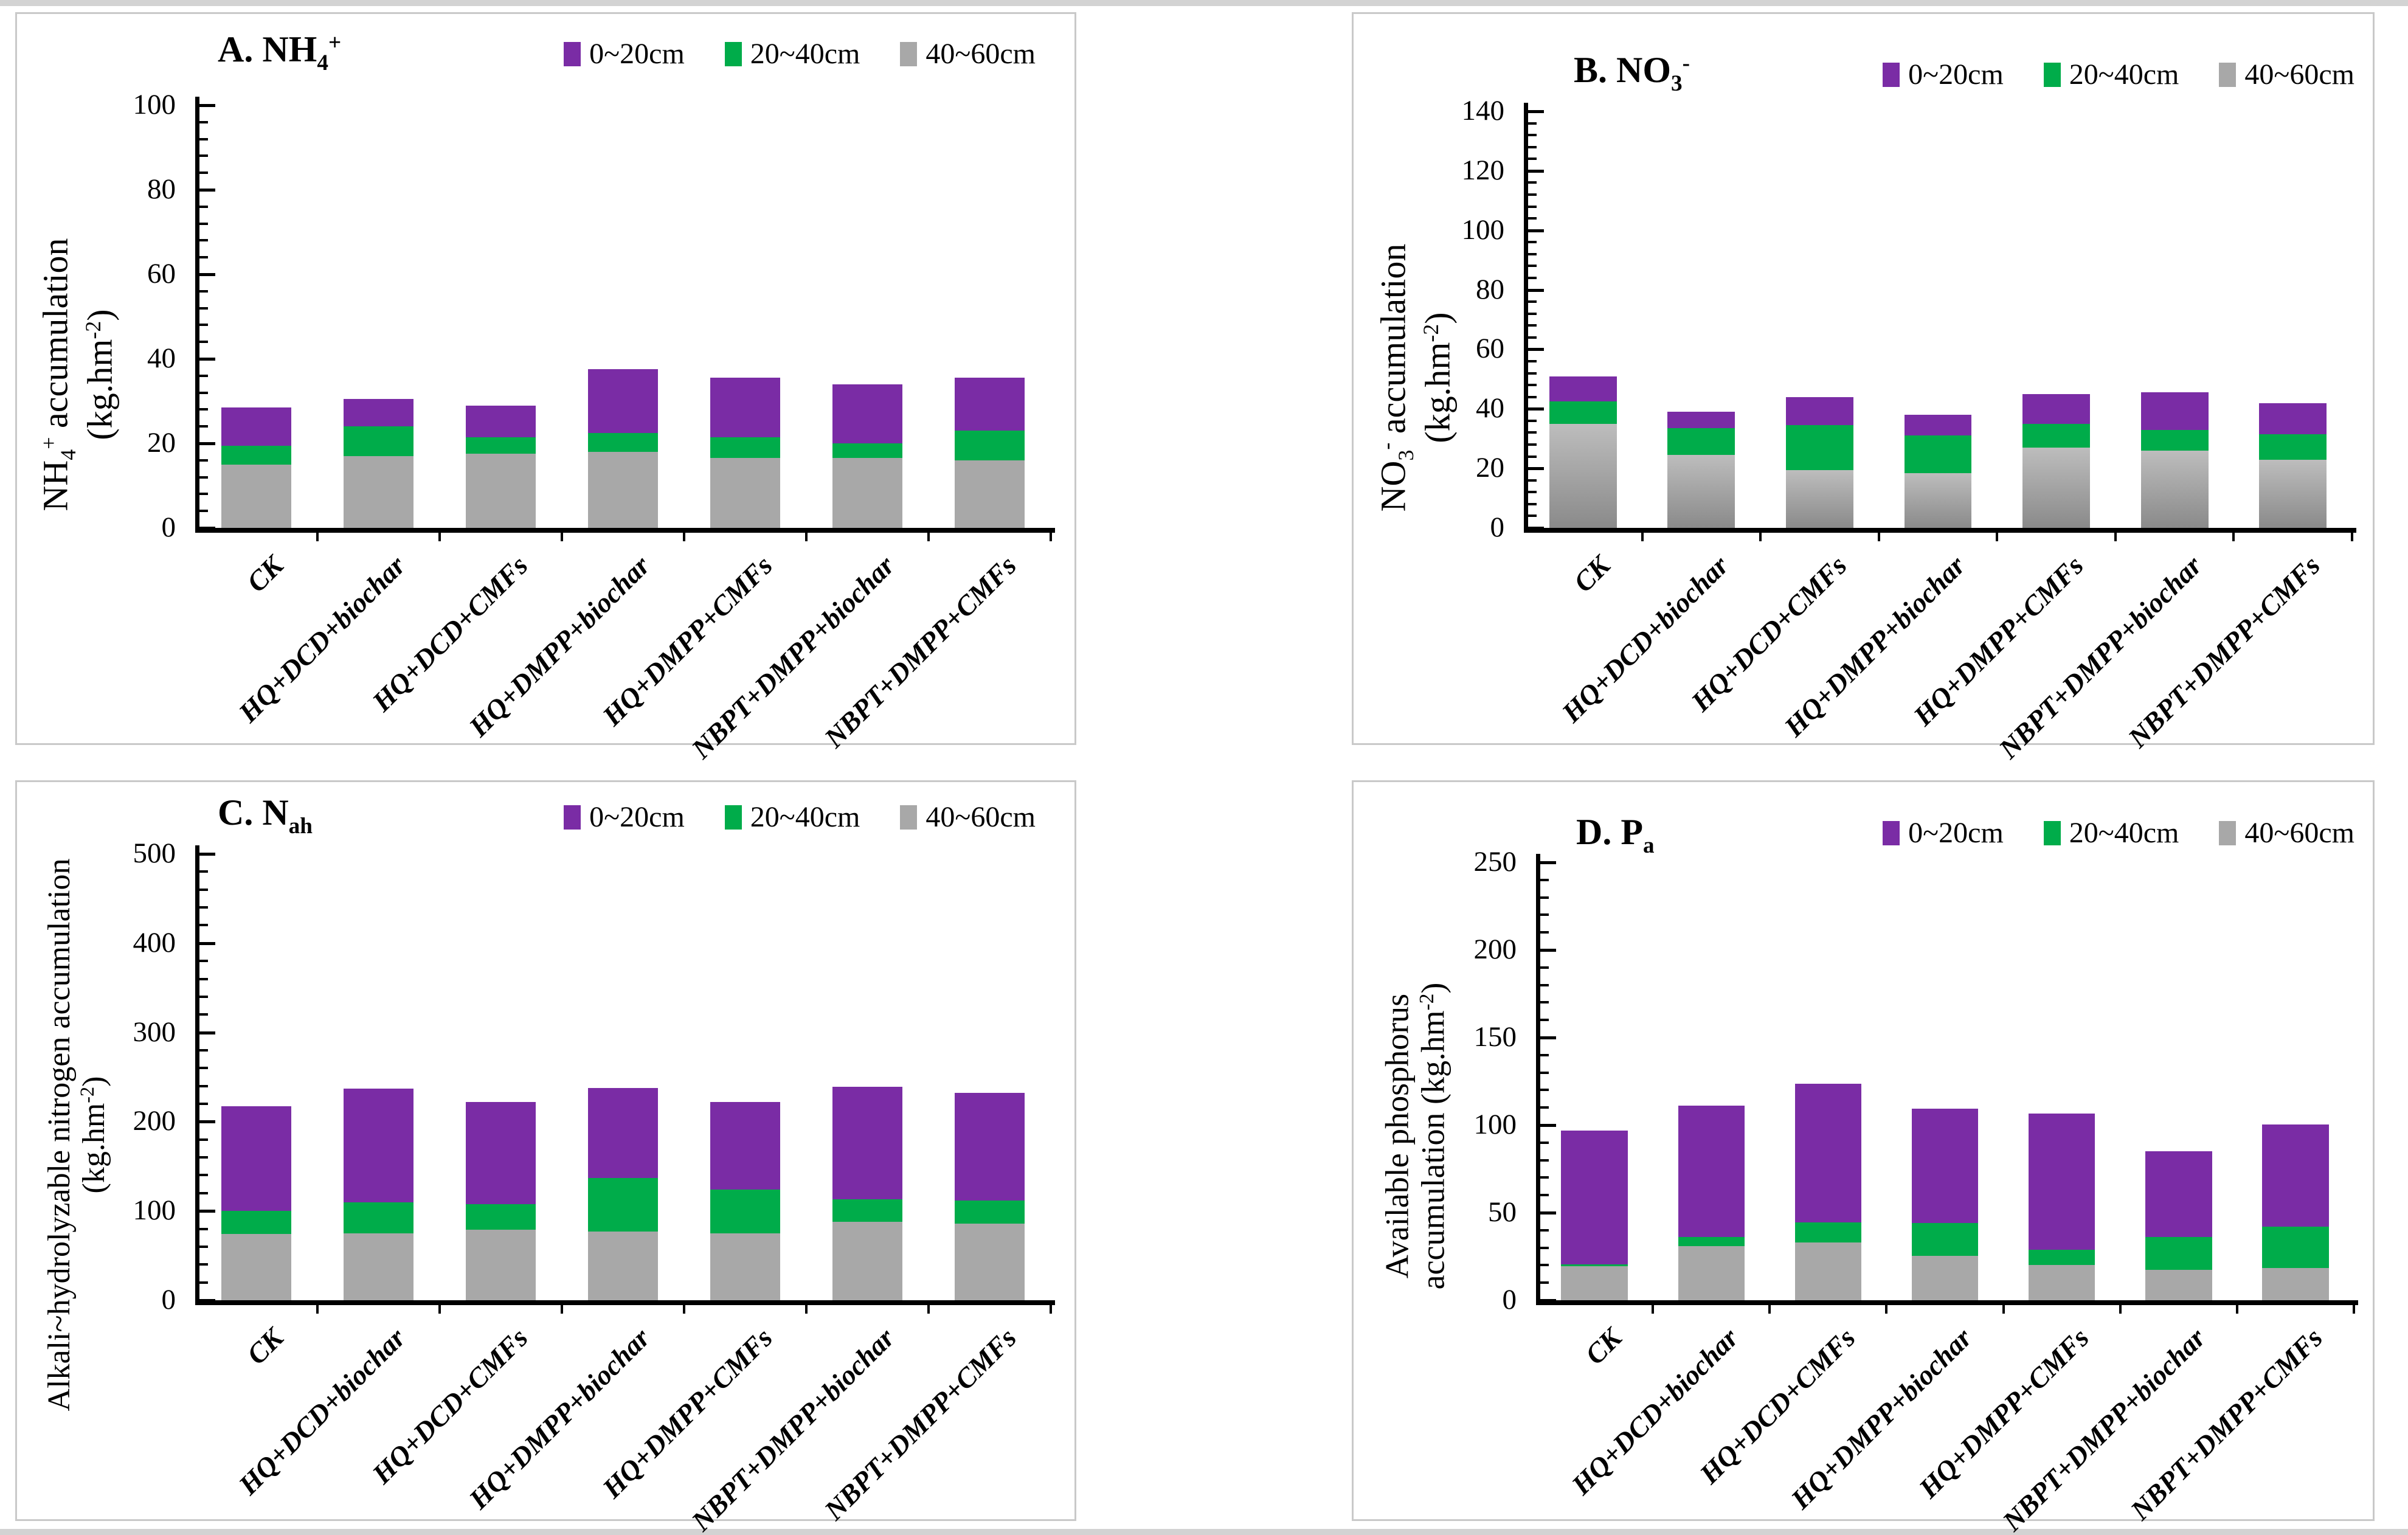 The image size is (2408, 1535). What do you see at coordinates (55, 337) in the screenshot?
I see `text-run: accumulation` at bounding box center [55, 337].